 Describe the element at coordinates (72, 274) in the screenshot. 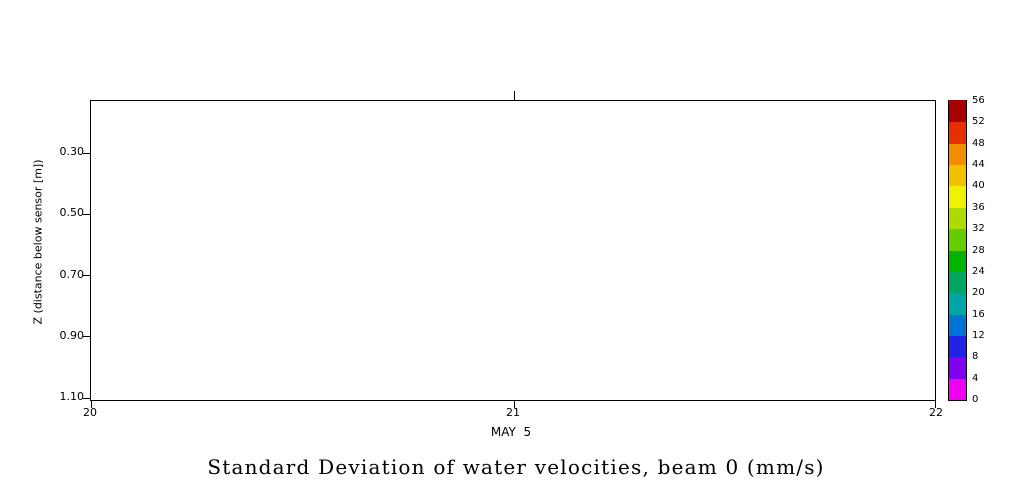

I see `y-tick-label: 0.70` at that location.